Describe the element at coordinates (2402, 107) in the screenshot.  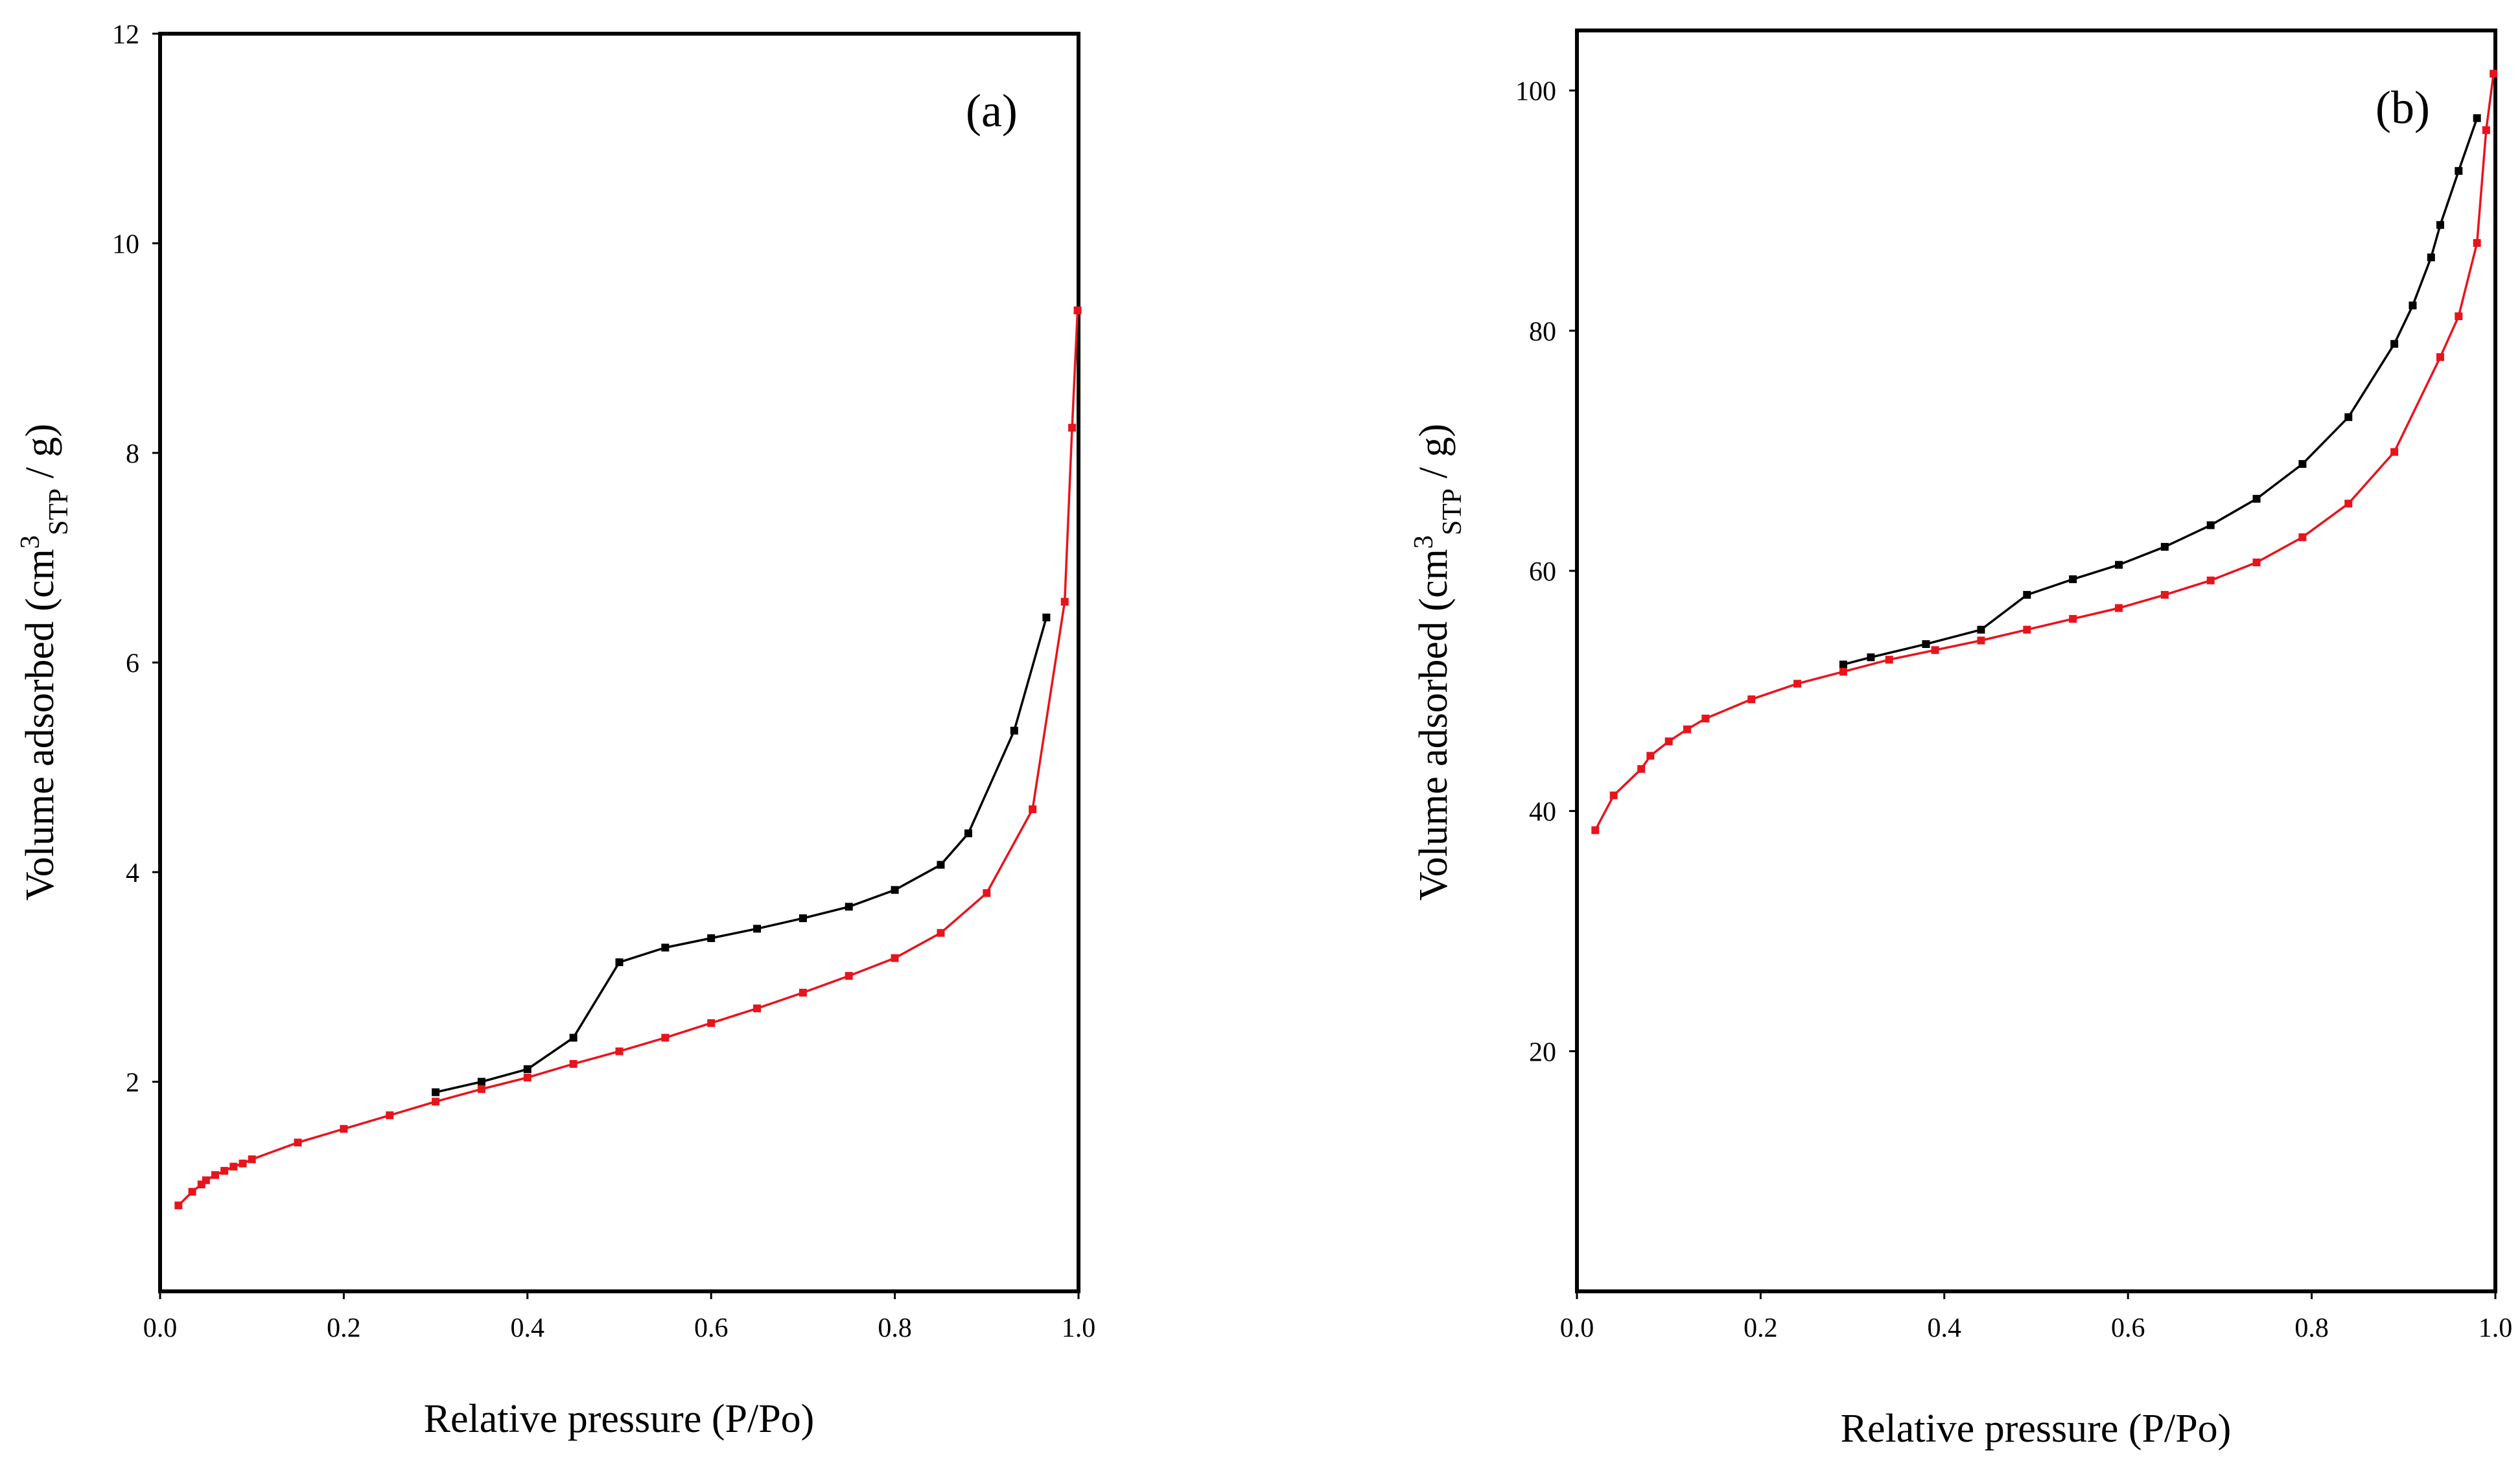
I see `panel-label-b: (b)` at that location.